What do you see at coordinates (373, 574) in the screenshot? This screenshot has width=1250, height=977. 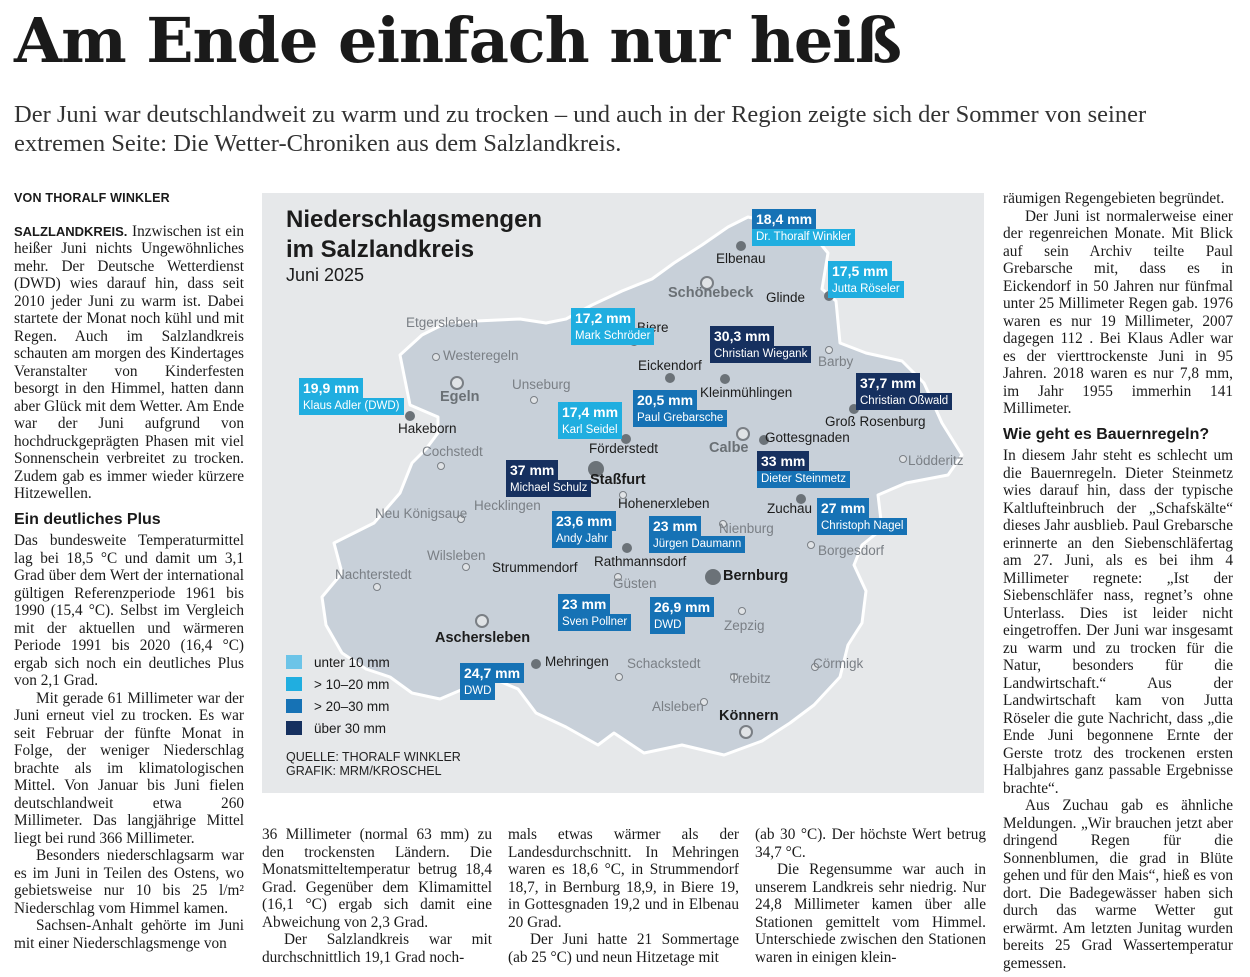 I see `place-label: Nachterstedt` at bounding box center [373, 574].